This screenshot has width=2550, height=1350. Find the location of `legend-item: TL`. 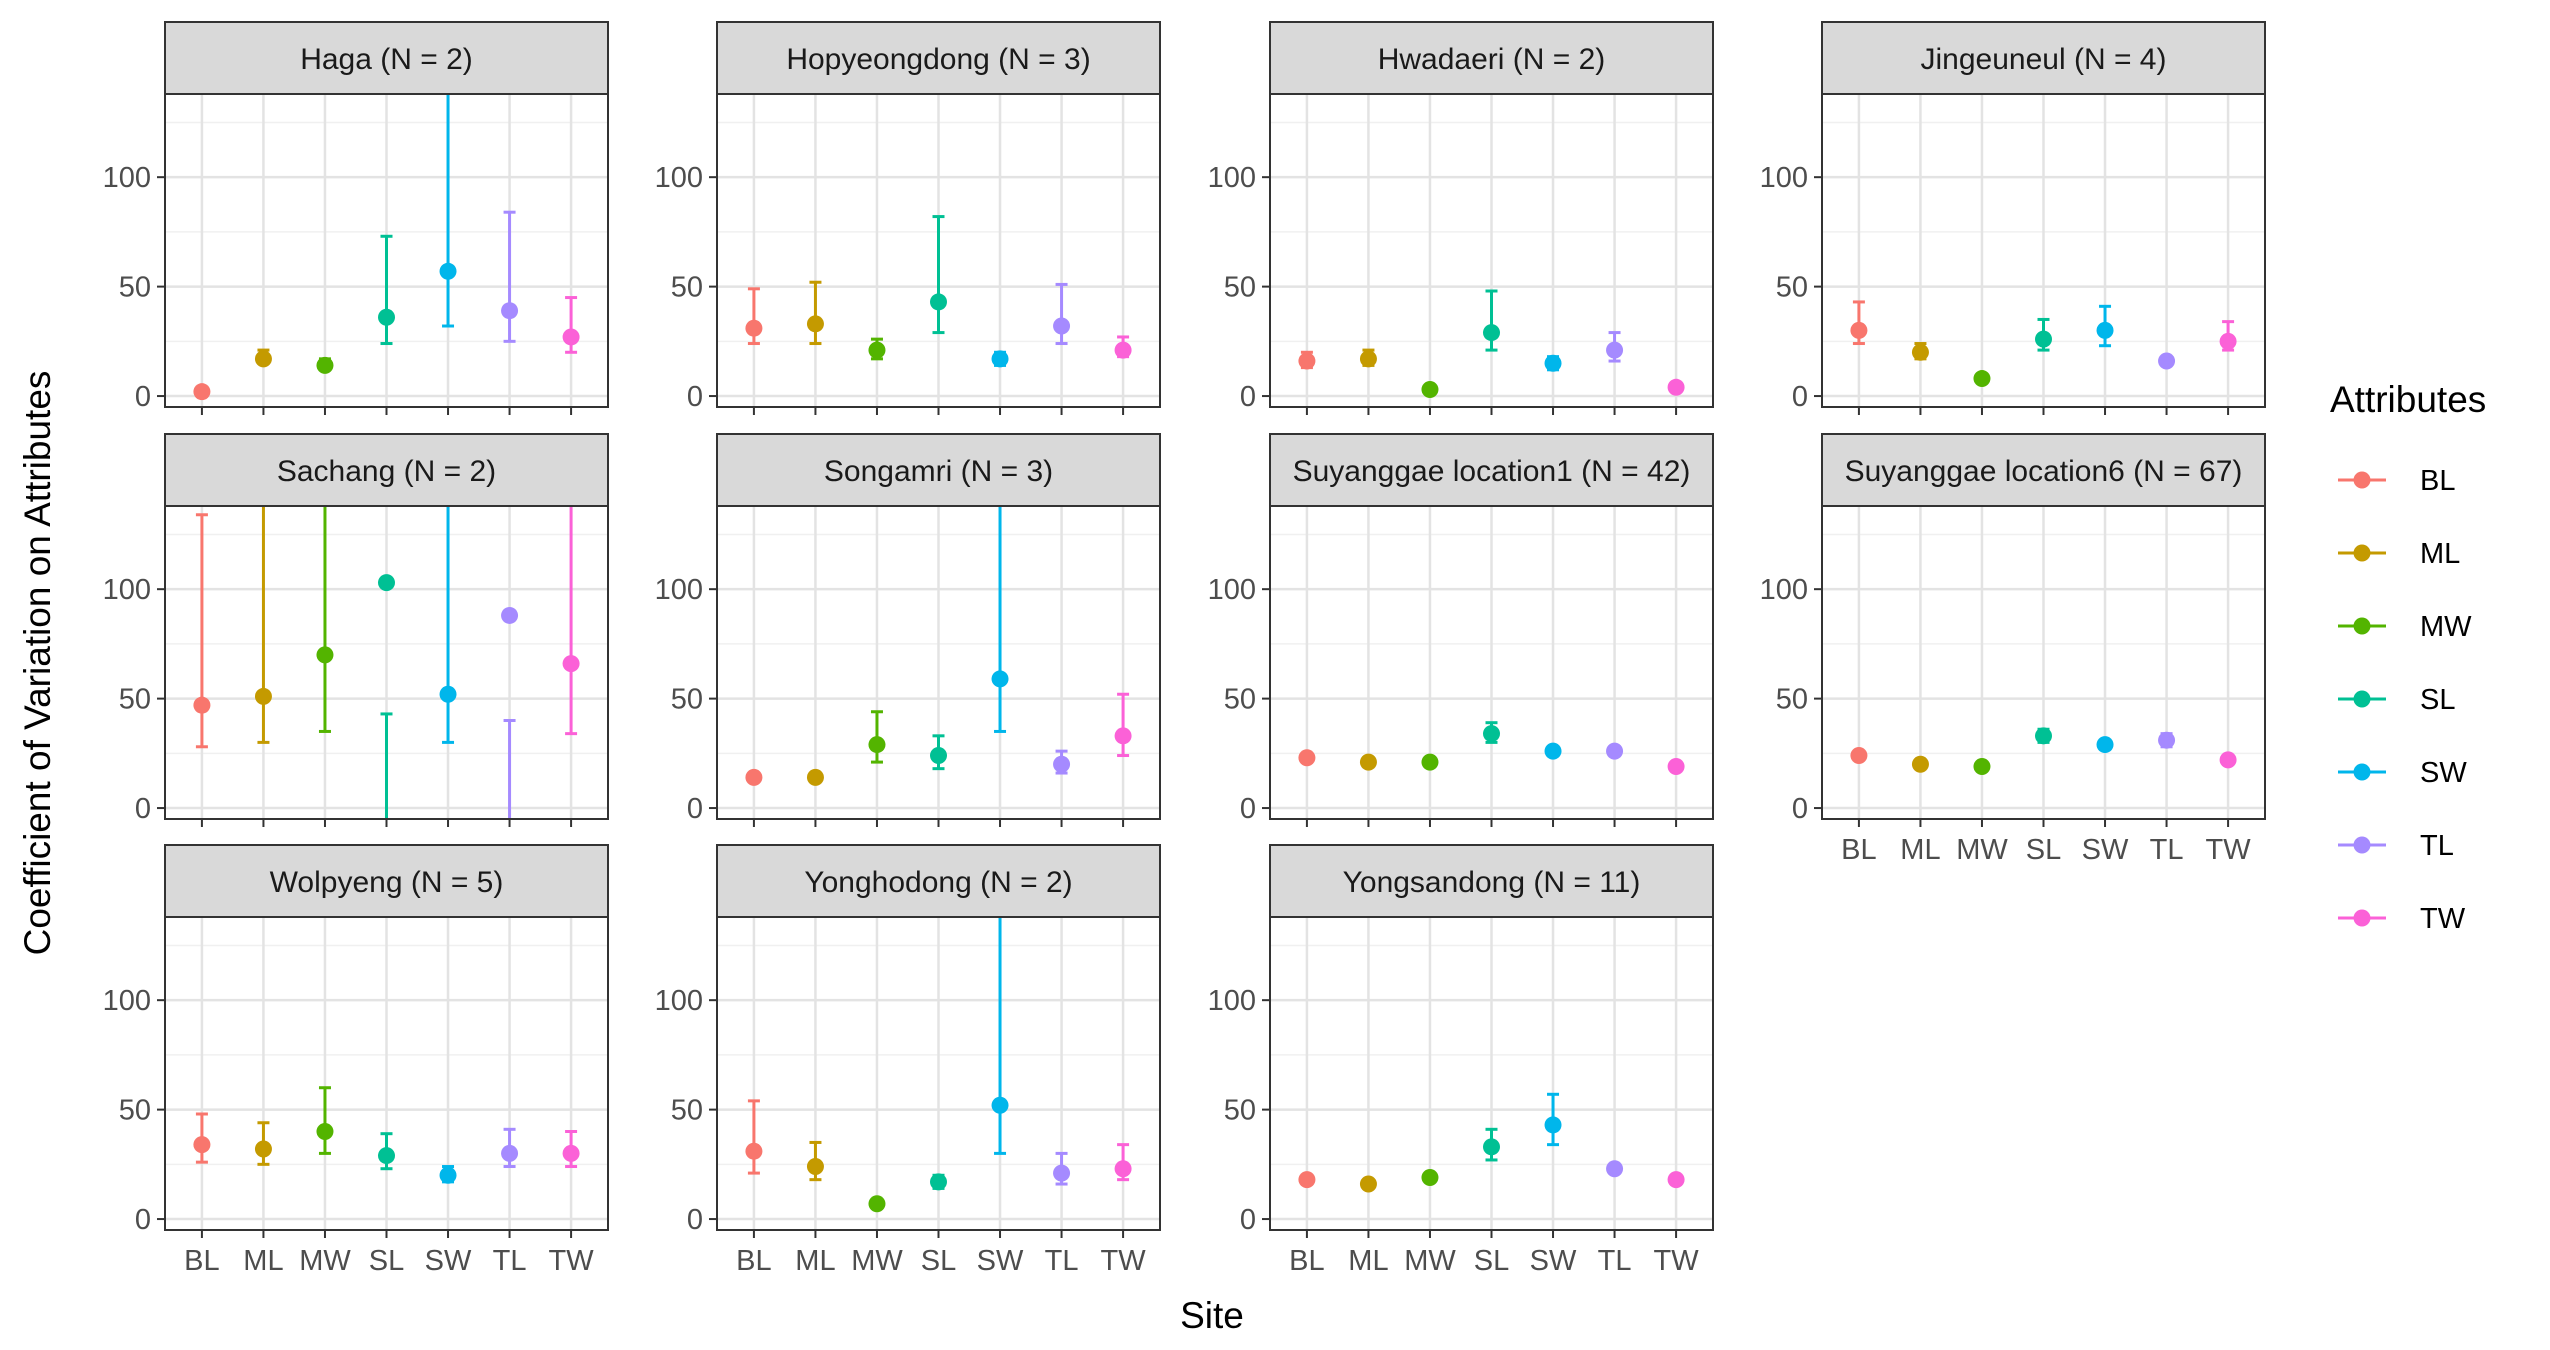

legend-item: TL is located at coordinates (2396, 846).